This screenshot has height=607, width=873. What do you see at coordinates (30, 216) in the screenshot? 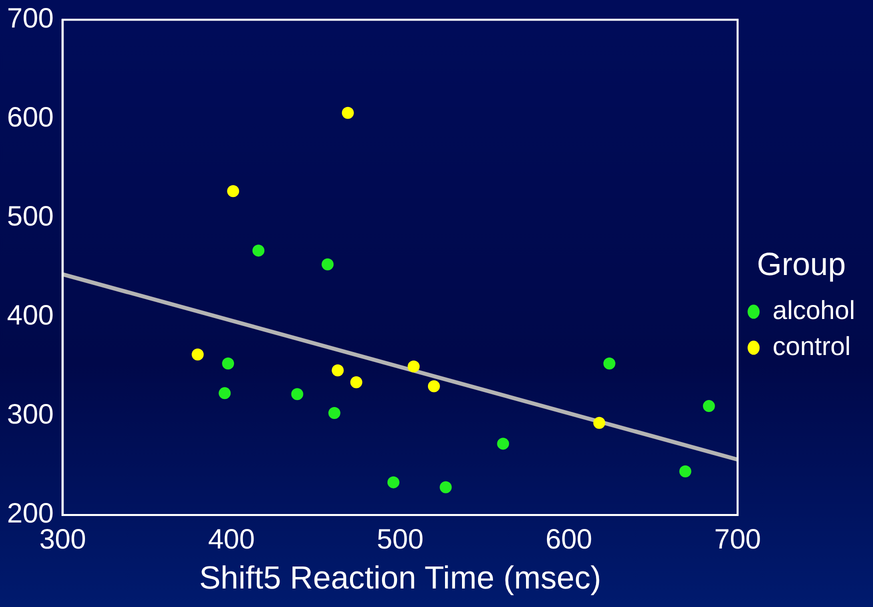
I see `y-tick-label: 500` at bounding box center [30, 216].